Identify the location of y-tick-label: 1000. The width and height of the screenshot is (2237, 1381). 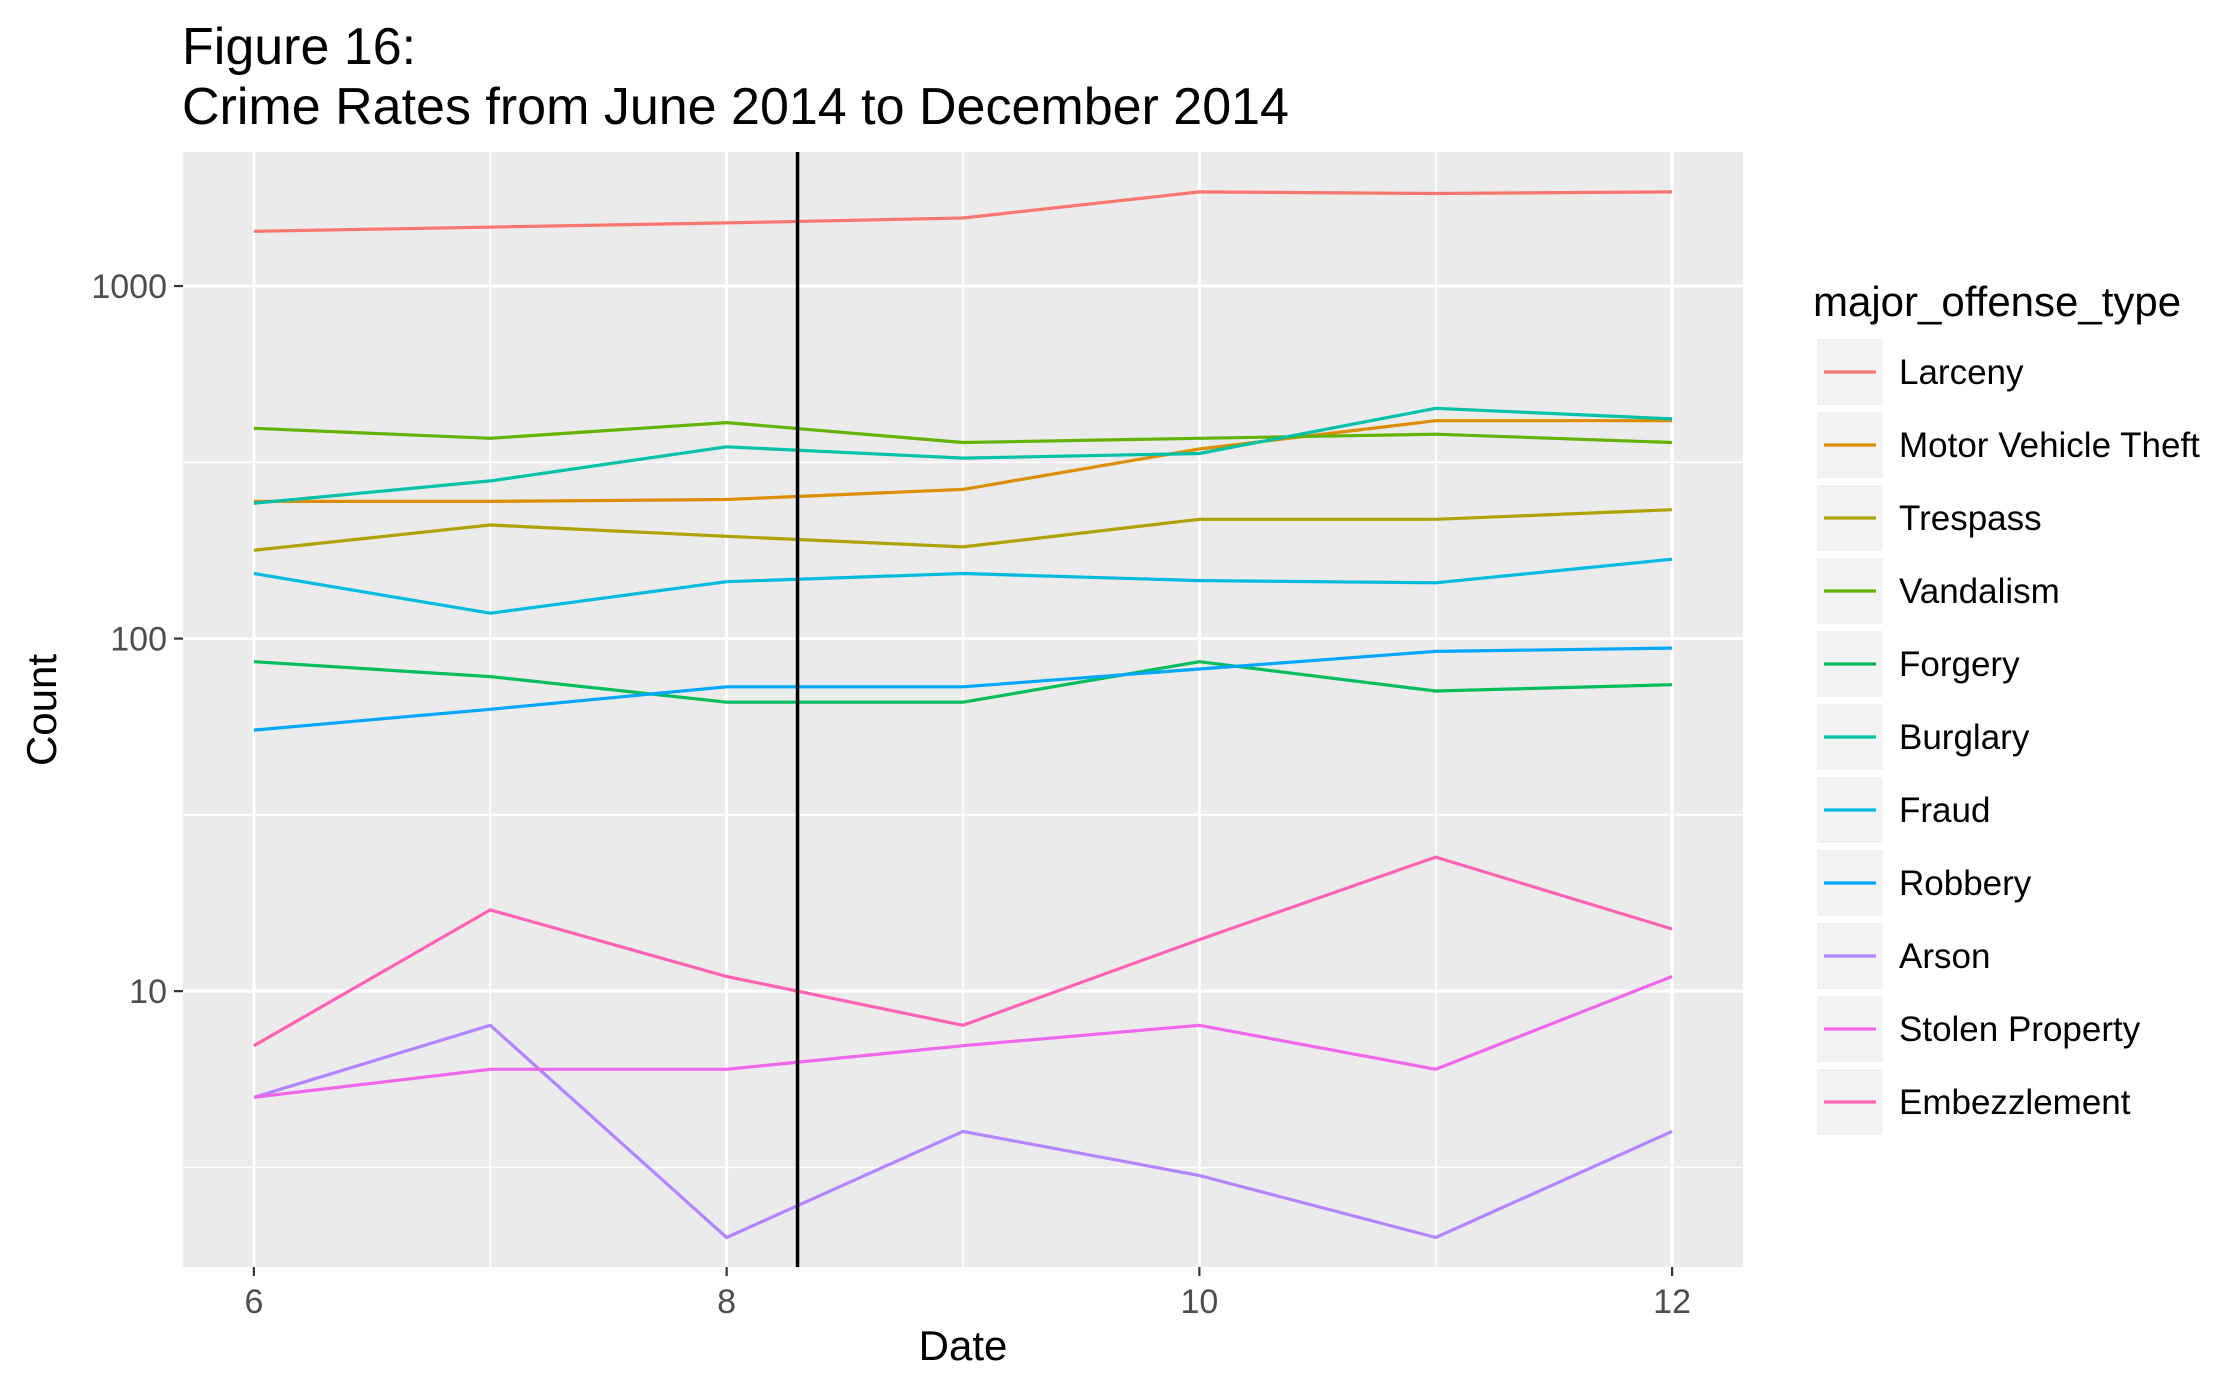
(129, 287).